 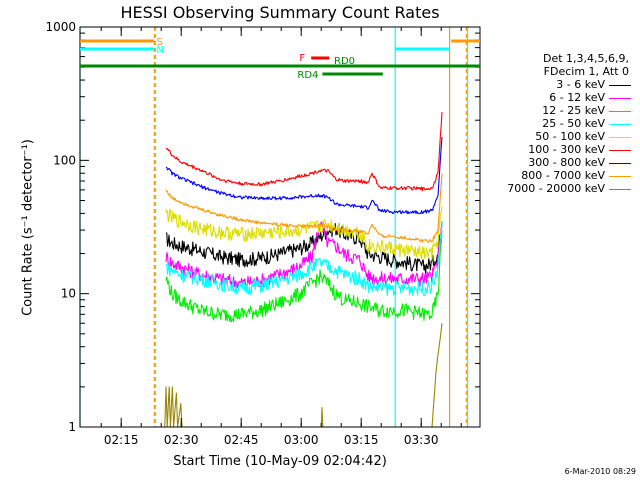 I want to click on legend-label: 50 - 100 keV, so click(x=570, y=136).